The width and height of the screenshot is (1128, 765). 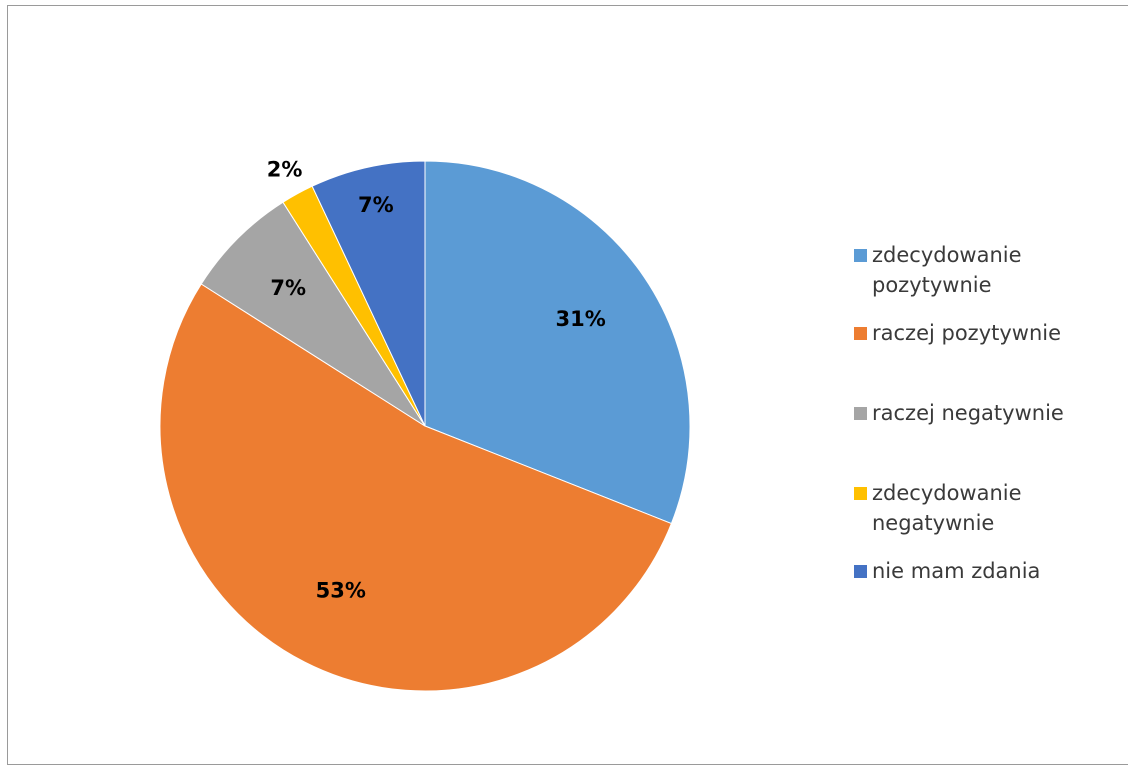 I want to click on legend-item-nie-mam-zdania: nie mam zdania, so click(x=983, y=571).